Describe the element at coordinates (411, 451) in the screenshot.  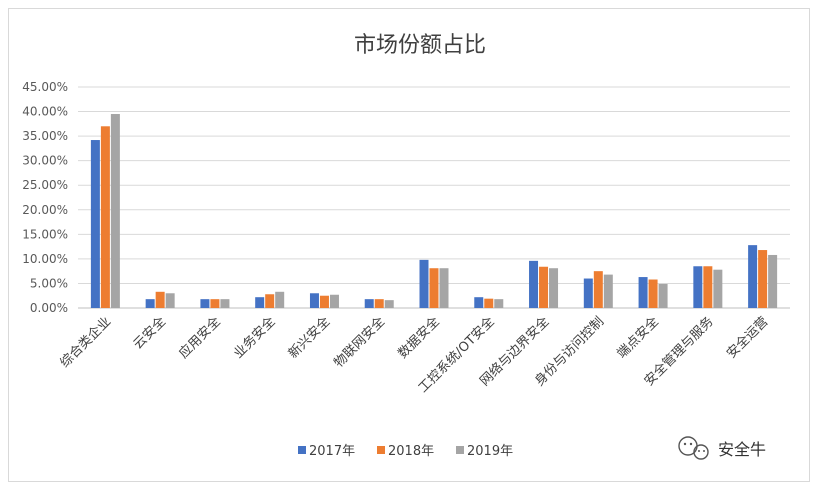
I see `legend-label: 2018年` at that location.